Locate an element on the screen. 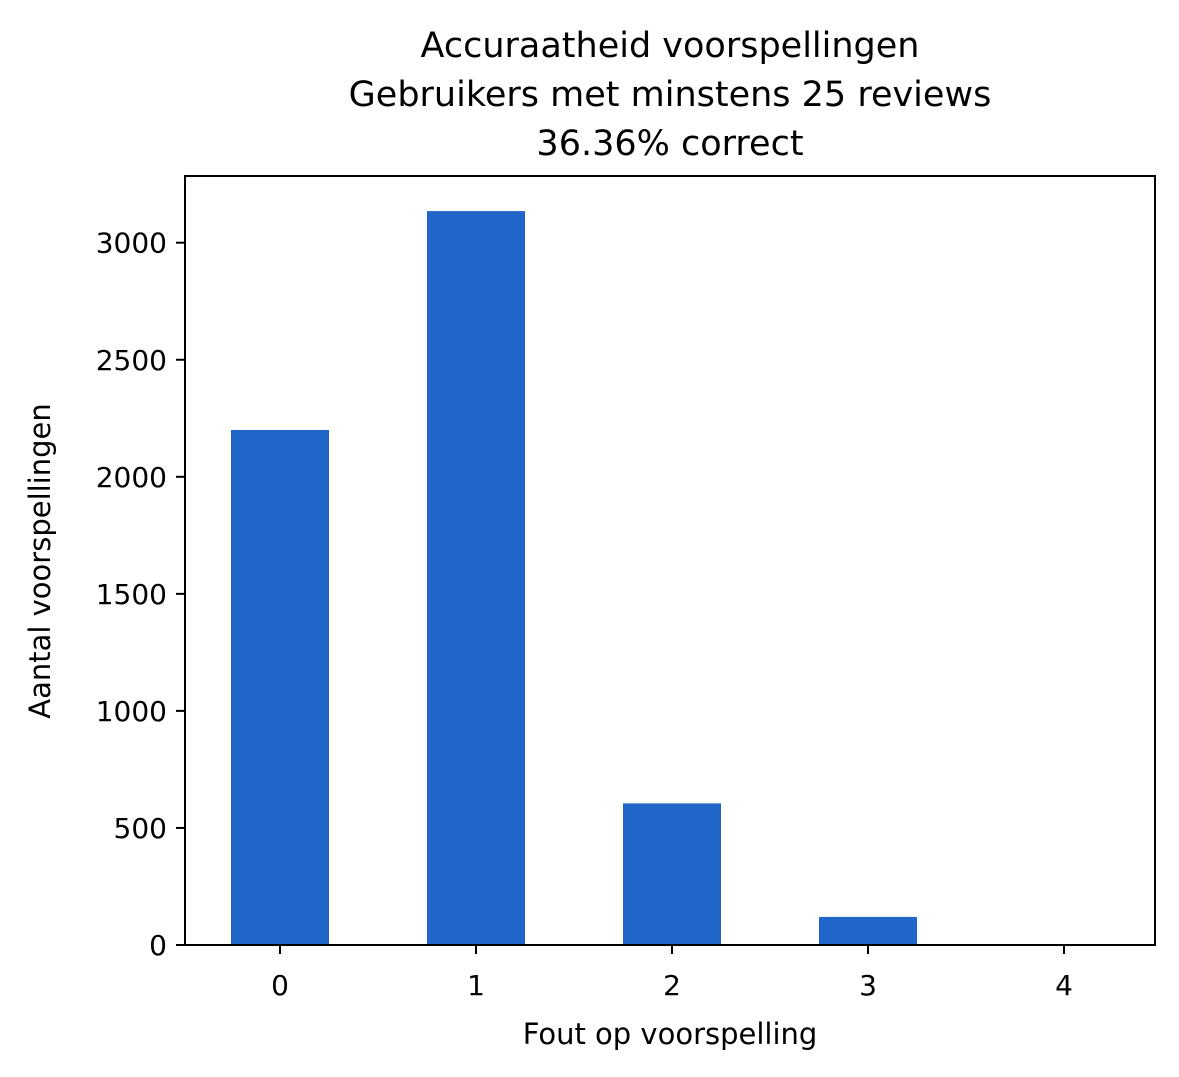  x-axis-ticks: 0 1 2 3 4 is located at coordinates (672, 973).